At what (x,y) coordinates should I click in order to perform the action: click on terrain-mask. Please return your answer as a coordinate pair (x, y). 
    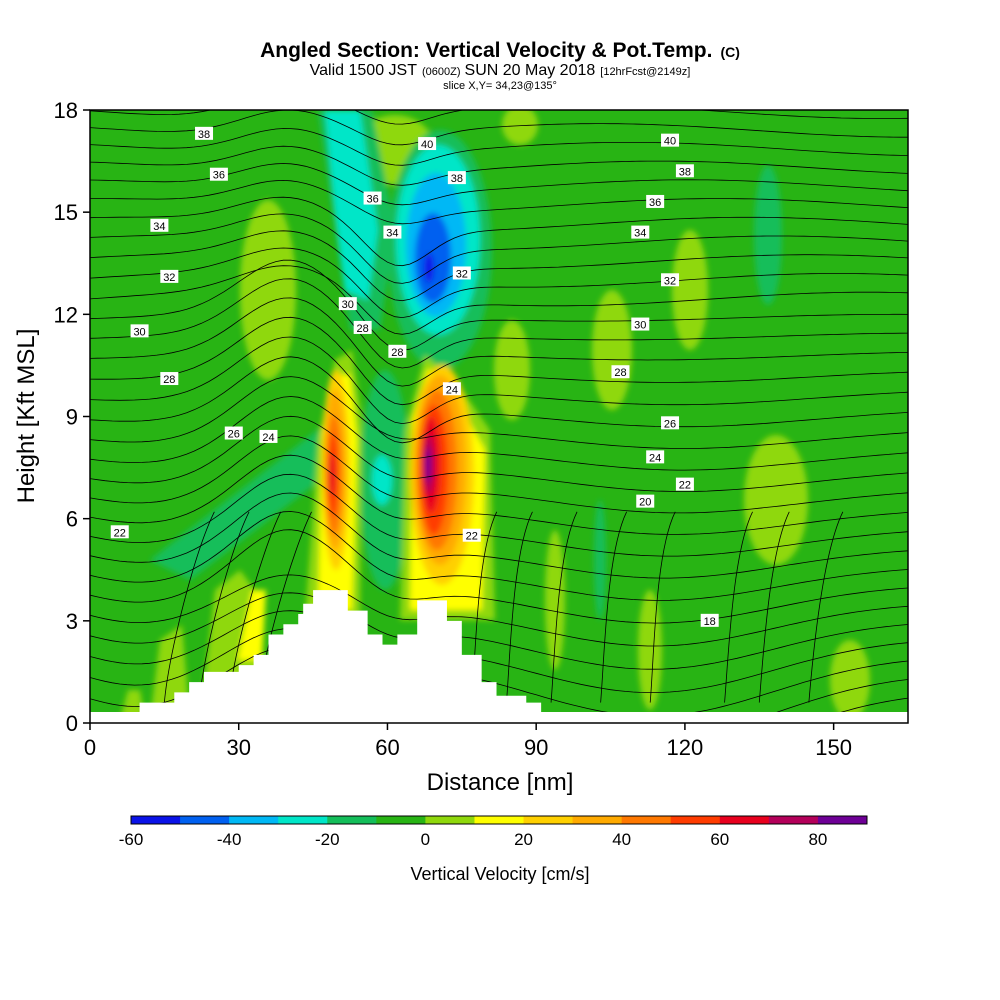
    Looking at the image, I should click on (340, 656).